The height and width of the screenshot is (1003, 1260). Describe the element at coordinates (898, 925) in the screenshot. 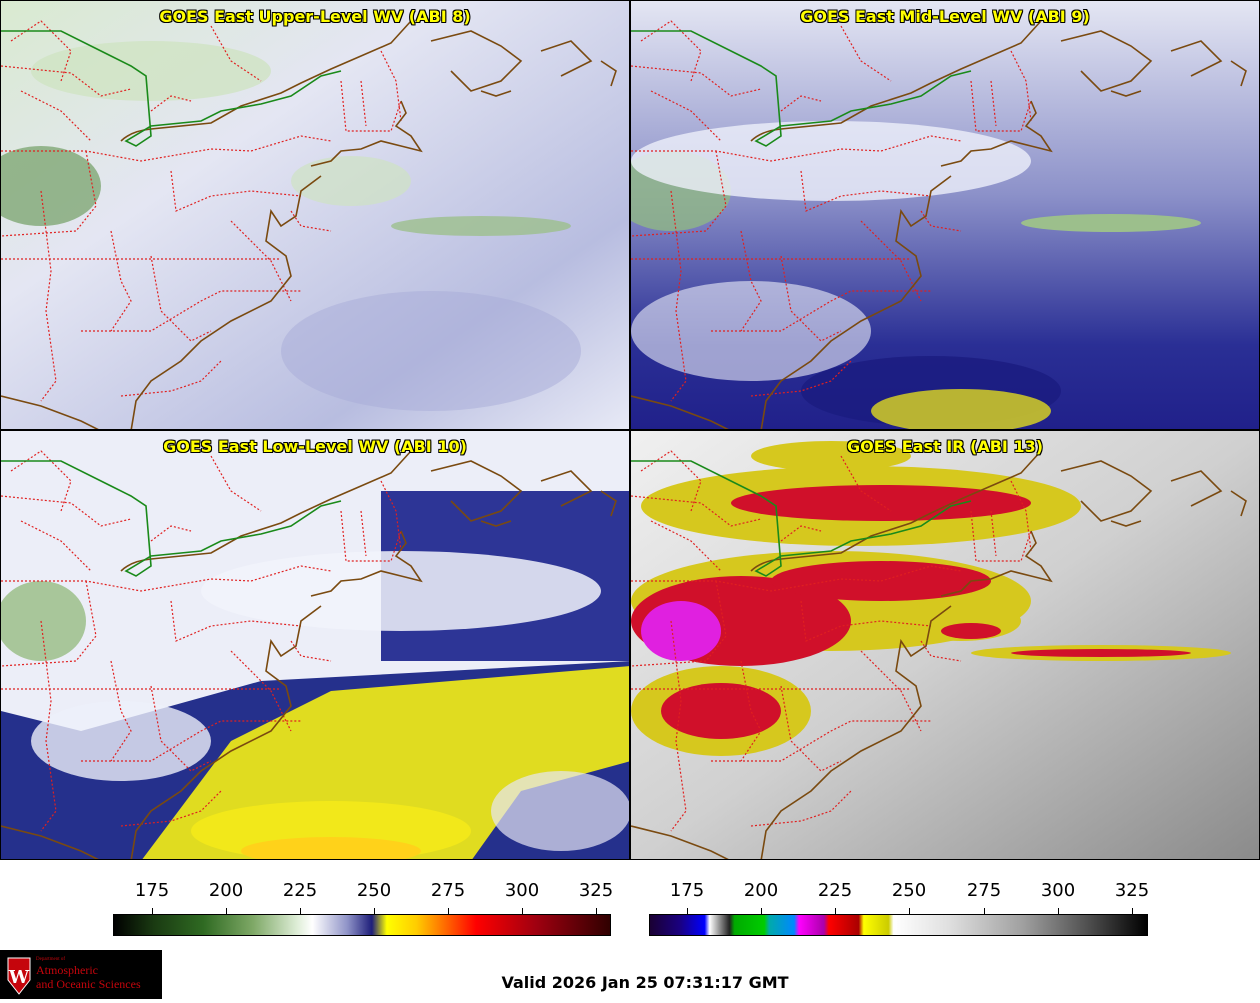

I see `ir-colorbar-gradient` at that location.